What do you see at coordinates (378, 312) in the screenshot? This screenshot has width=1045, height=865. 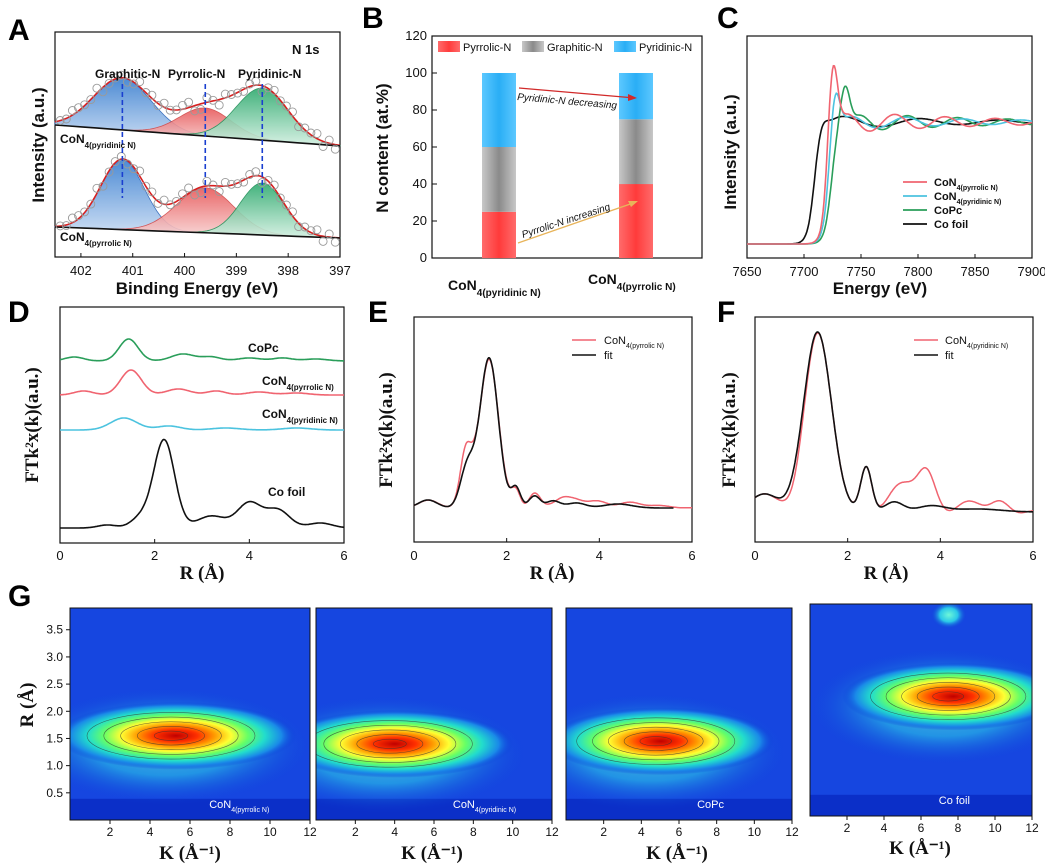 I see `panel-letter-e: E` at bounding box center [378, 312].